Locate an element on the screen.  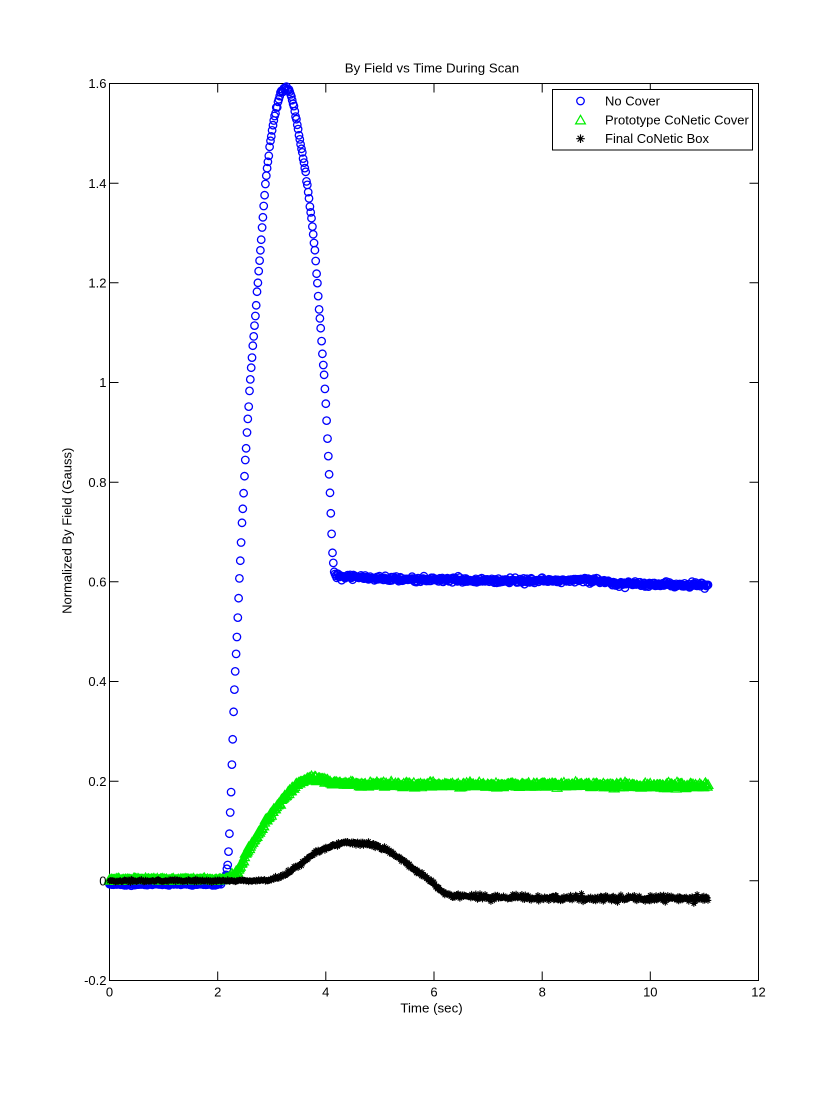
svg-text: -0.2 is located at coordinates (95, 980).